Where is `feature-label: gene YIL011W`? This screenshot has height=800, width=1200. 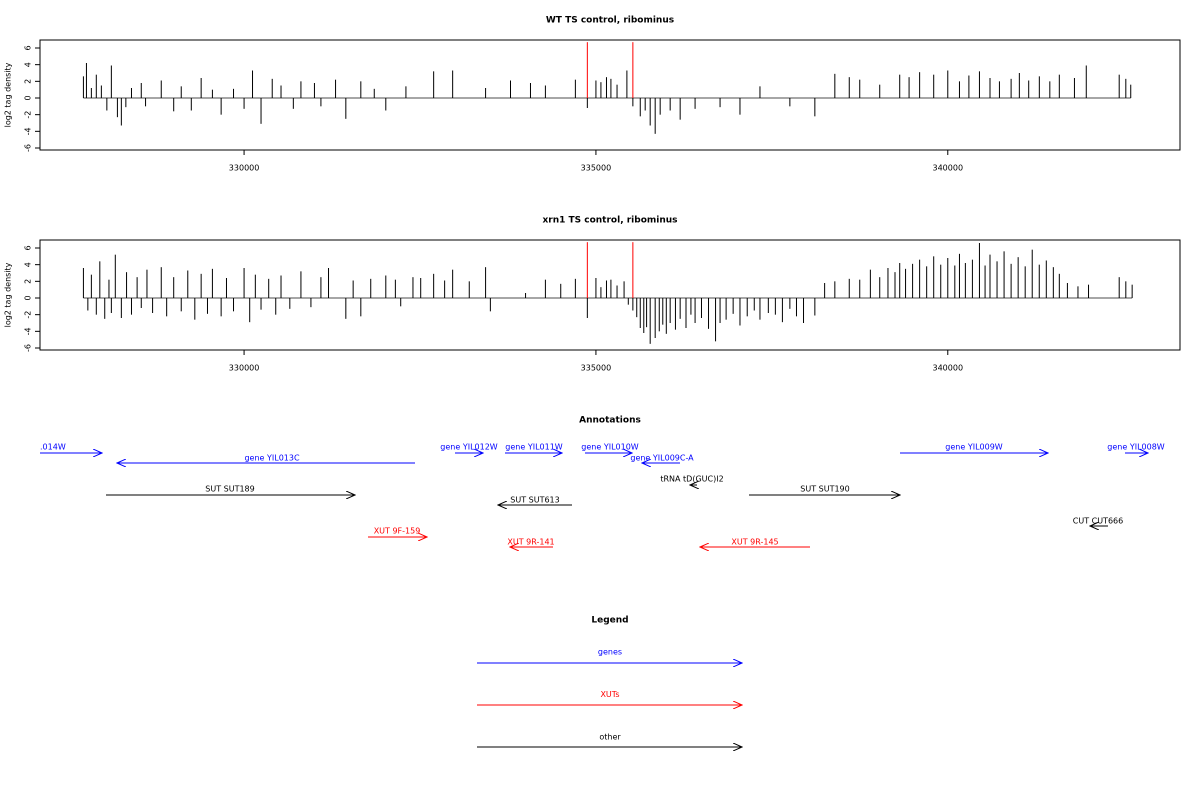
feature-label: gene YIL011W is located at coordinates (534, 447).